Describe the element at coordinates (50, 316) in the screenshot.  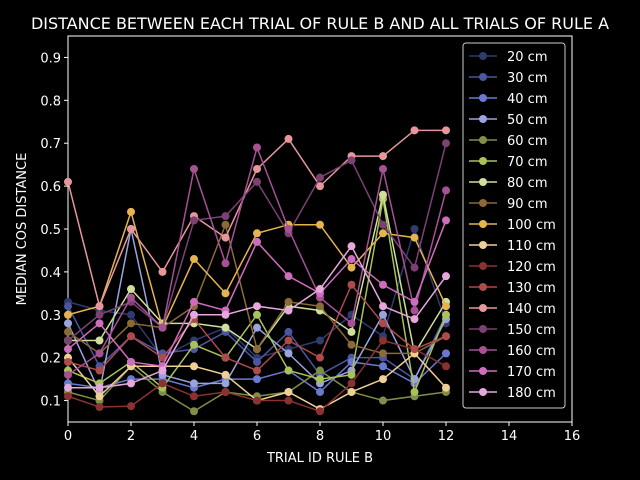
I see `y-tick-label: 0.3` at that location.